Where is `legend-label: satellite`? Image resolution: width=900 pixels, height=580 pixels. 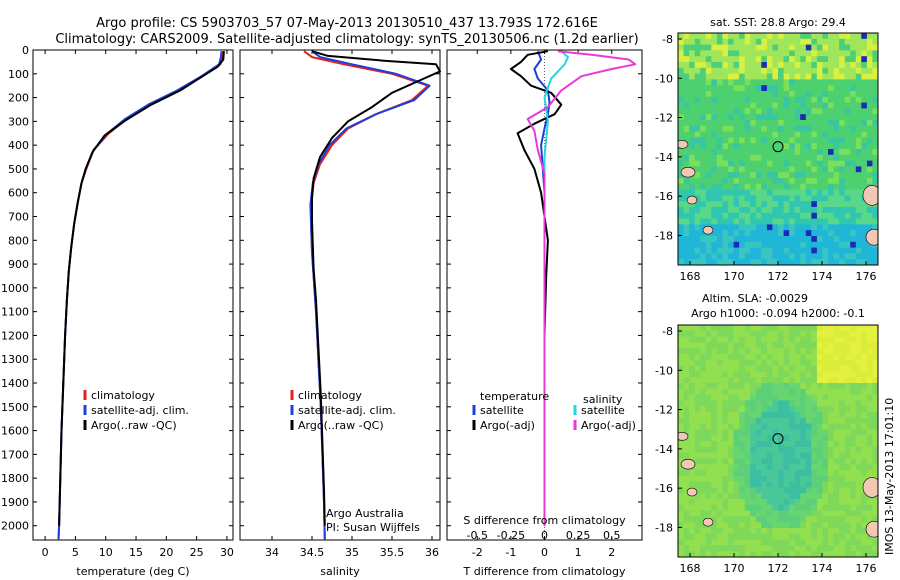
legend-label: satellite is located at coordinates (502, 410).